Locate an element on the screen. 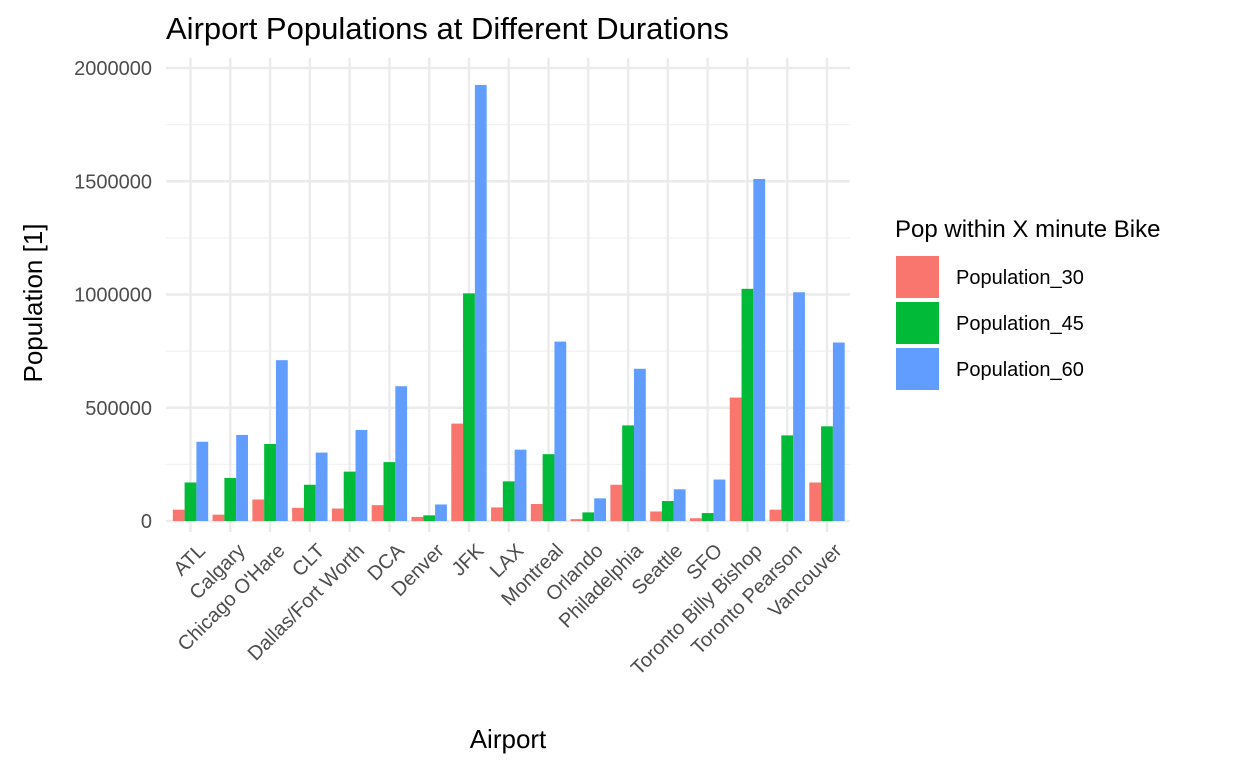  y-axis-ticks: 0 500000 1000000 1500000 2000000 is located at coordinates (113, 295).